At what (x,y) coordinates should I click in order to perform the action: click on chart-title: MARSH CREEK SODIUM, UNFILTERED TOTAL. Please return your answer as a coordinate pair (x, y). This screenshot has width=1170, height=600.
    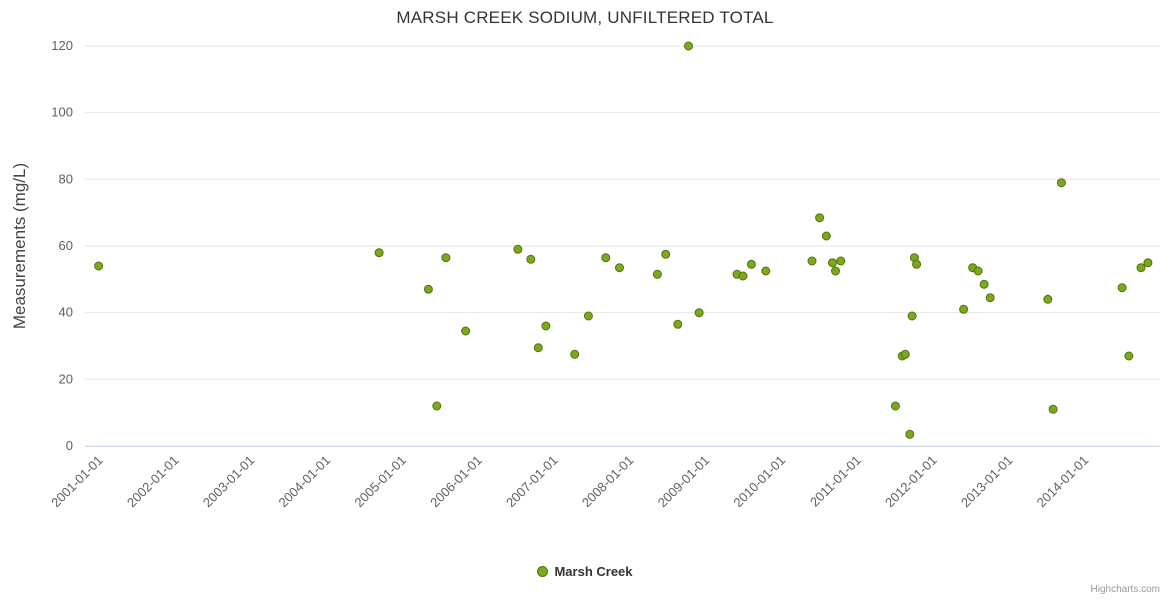
    Looking at the image, I should click on (585, 17).